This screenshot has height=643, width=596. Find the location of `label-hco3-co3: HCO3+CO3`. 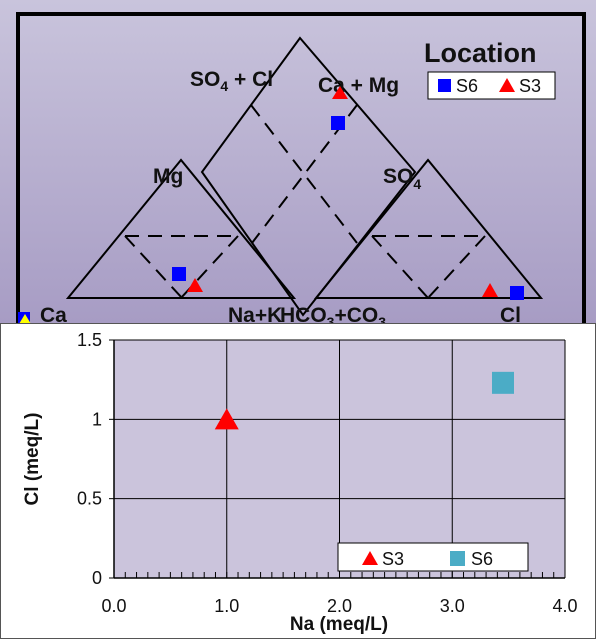

label-hco3-co3: HCO3+CO3 is located at coordinates (333, 313).